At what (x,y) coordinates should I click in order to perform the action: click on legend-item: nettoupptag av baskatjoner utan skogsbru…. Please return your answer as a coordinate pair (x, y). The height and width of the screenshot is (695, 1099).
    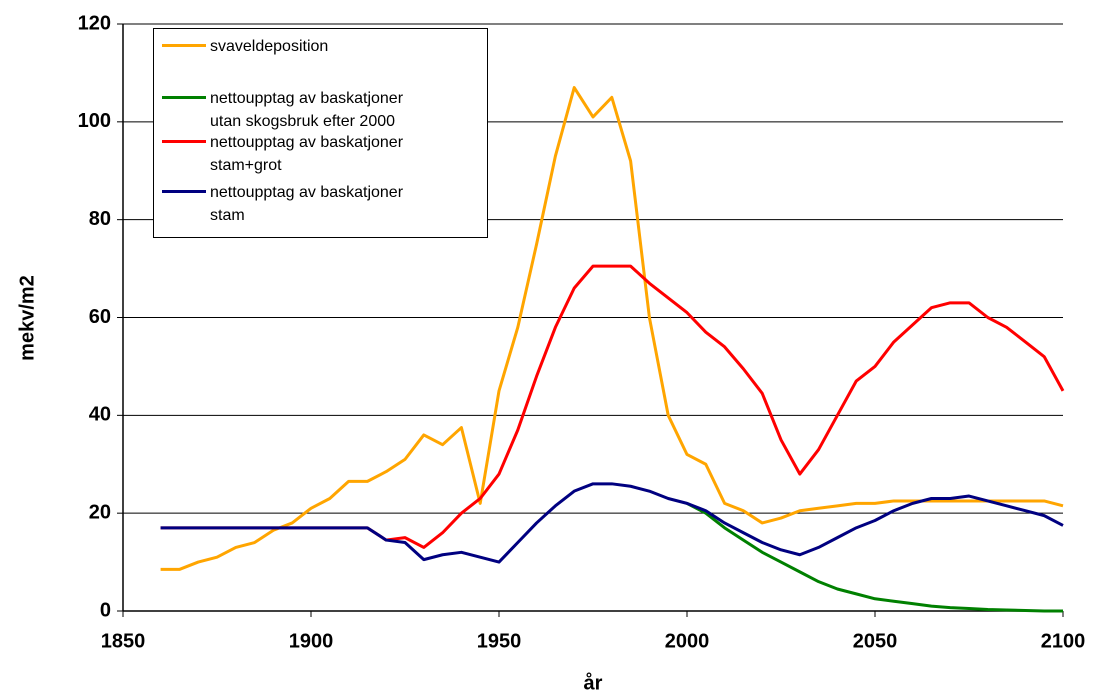
    Looking at the image, I should click on (293, 110).